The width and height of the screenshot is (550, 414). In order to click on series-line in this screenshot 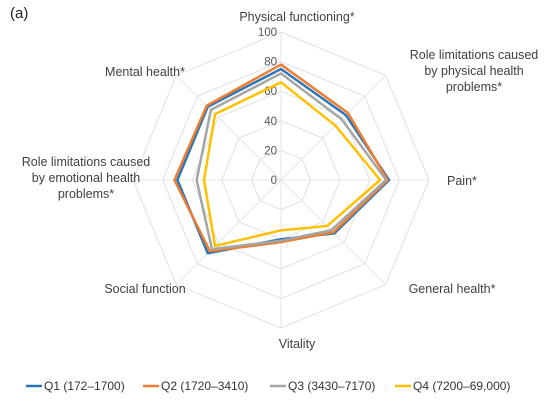, I will do `click(292, 164)`.